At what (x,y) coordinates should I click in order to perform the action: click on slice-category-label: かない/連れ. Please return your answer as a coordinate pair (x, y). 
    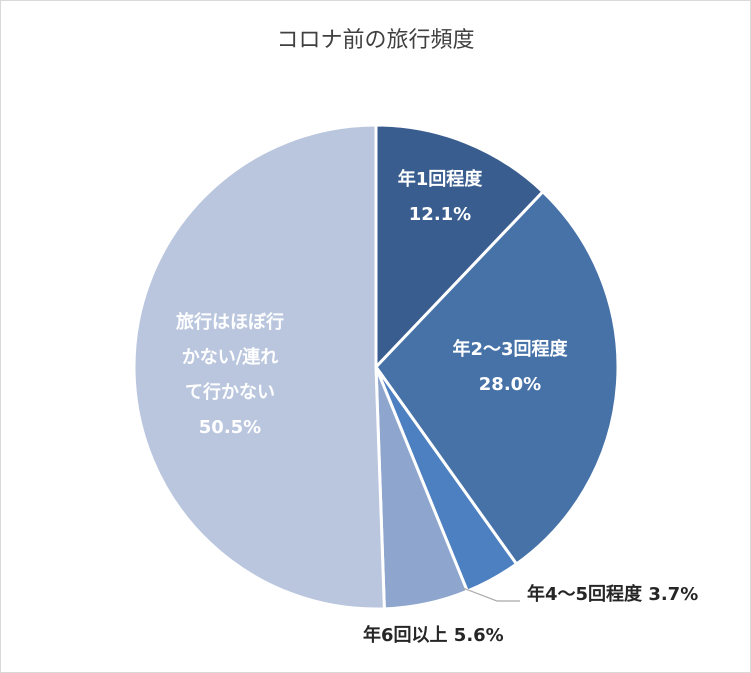
    Looking at the image, I should click on (230, 357).